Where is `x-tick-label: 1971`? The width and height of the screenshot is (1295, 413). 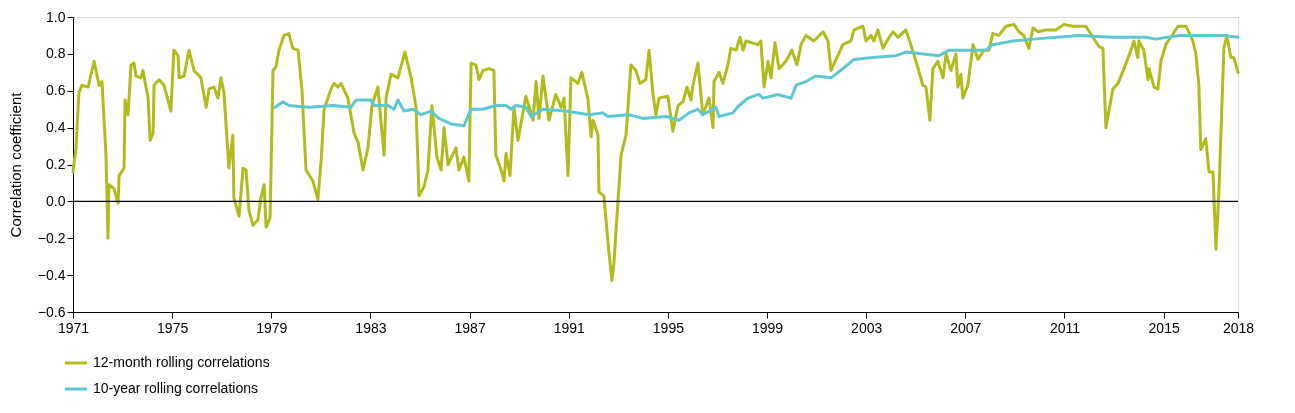 x-tick-label: 1971 is located at coordinates (73, 327).